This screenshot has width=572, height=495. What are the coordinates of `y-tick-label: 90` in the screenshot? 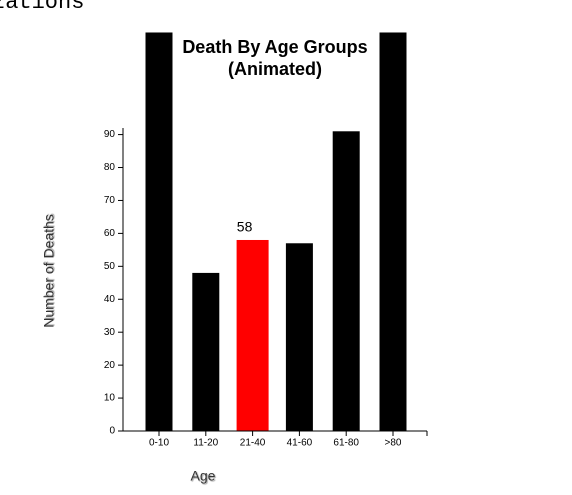 It's located at (110, 134).